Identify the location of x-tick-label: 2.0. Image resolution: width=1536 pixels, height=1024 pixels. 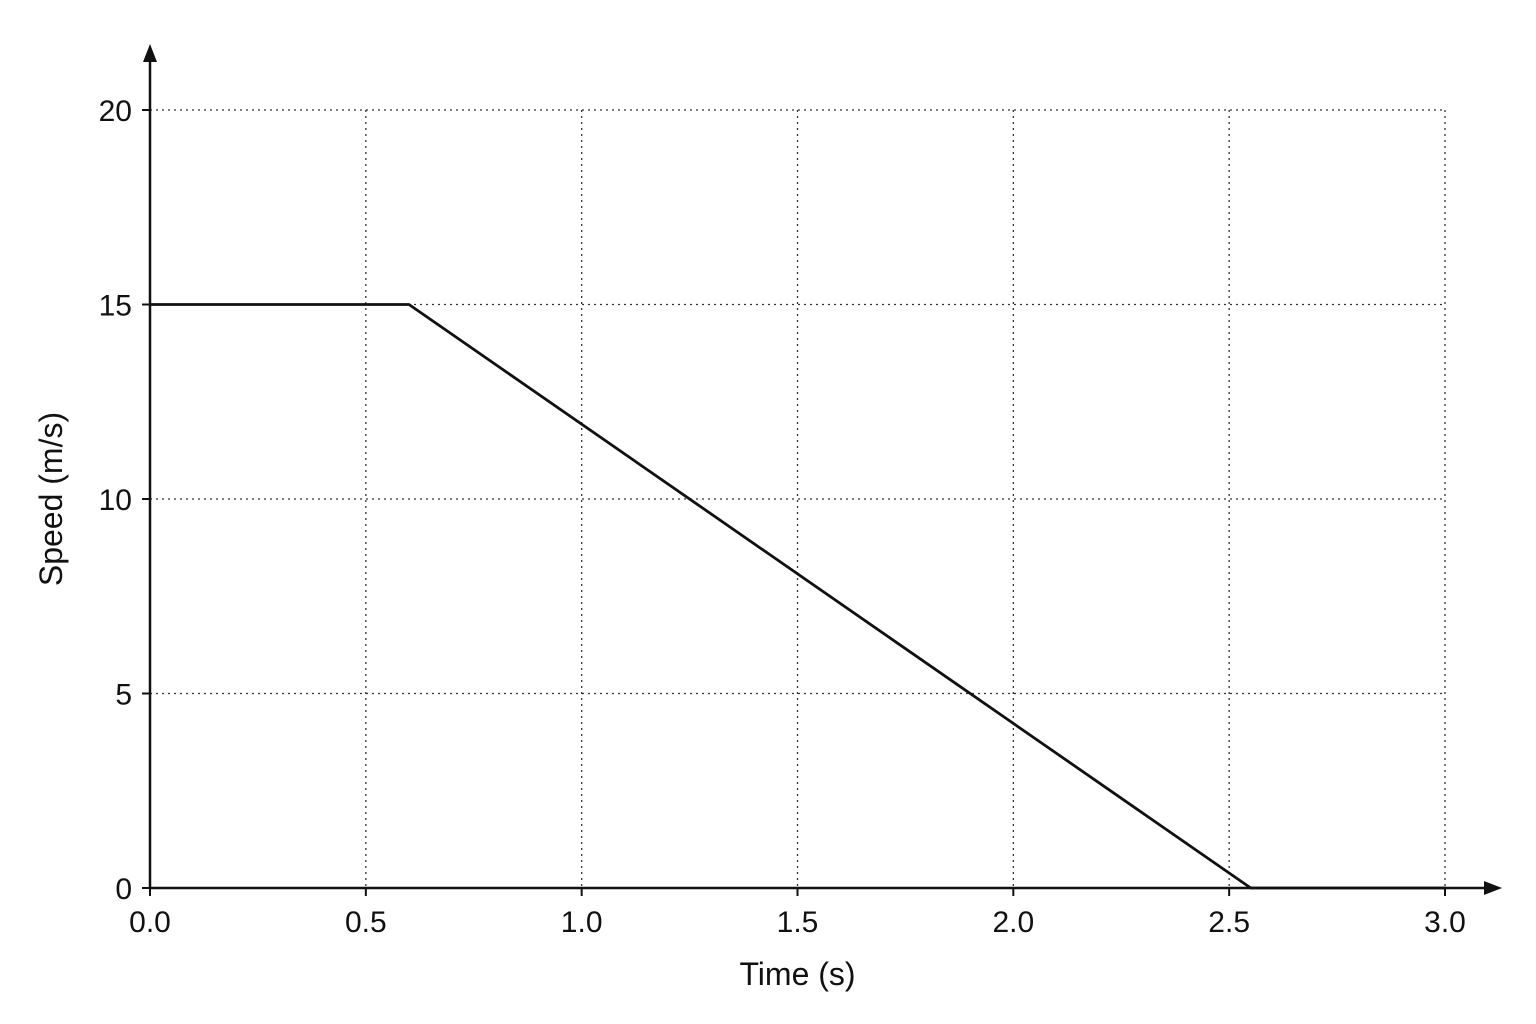
(1013, 922).